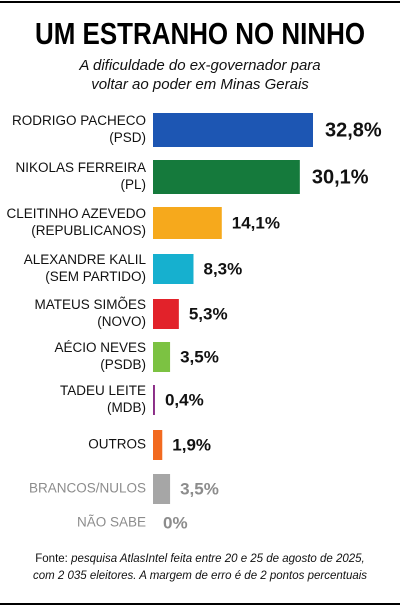 The image size is (400, 607). Describe the element at coordinates (184, 399) in the screenshot. I see `value-label: 0,4%` at that location.